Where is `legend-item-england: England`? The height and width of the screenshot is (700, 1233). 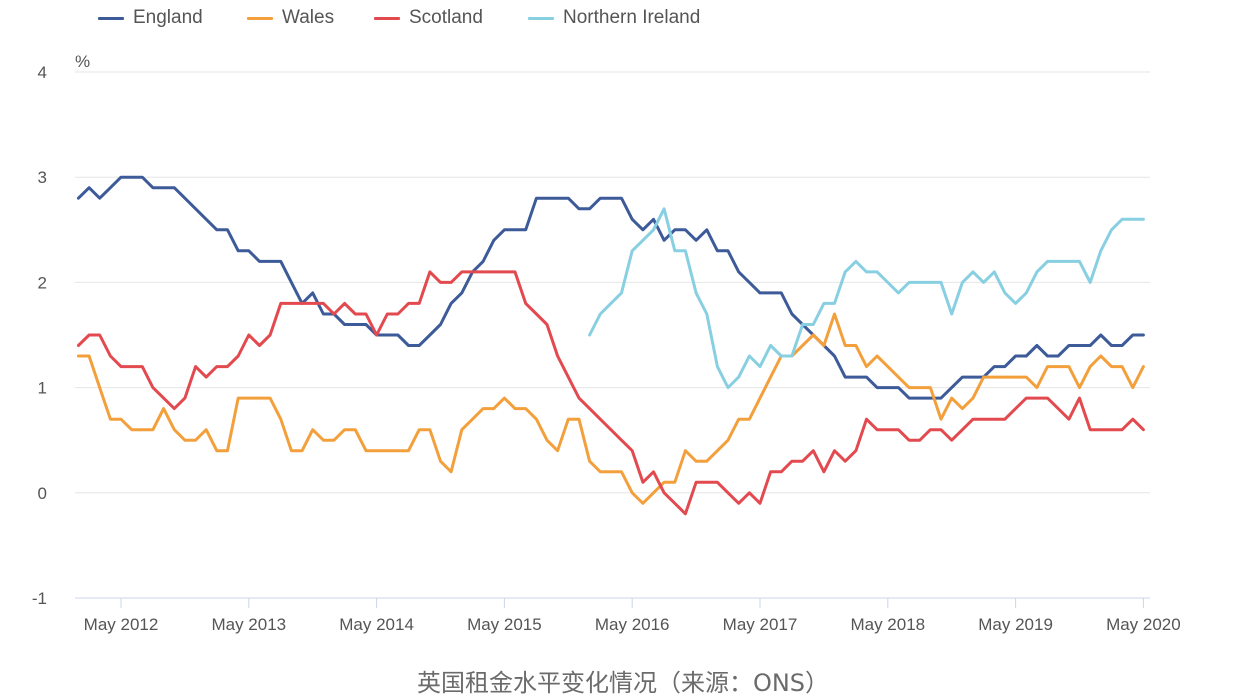
legend-item-england: England is located at coordinates (150, 18).